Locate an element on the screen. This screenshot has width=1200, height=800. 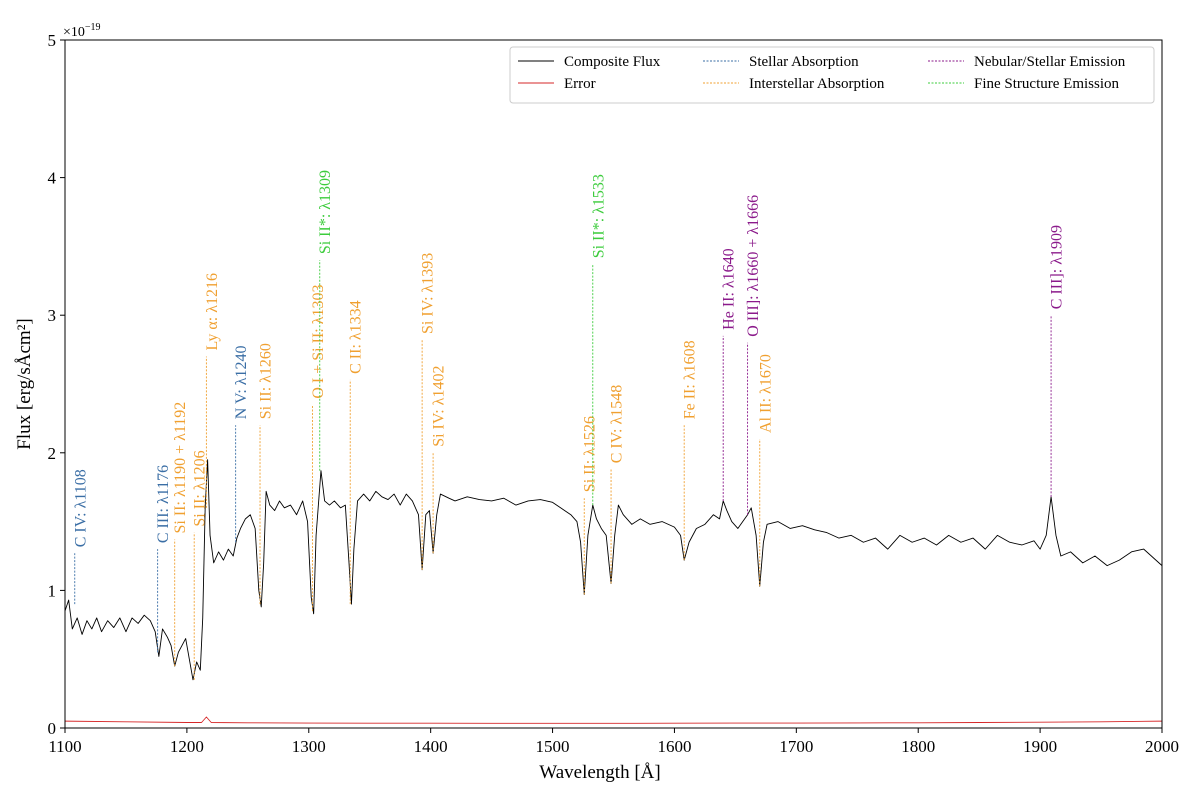
y-tick-label: 4 is located at coordinates (52, 178).